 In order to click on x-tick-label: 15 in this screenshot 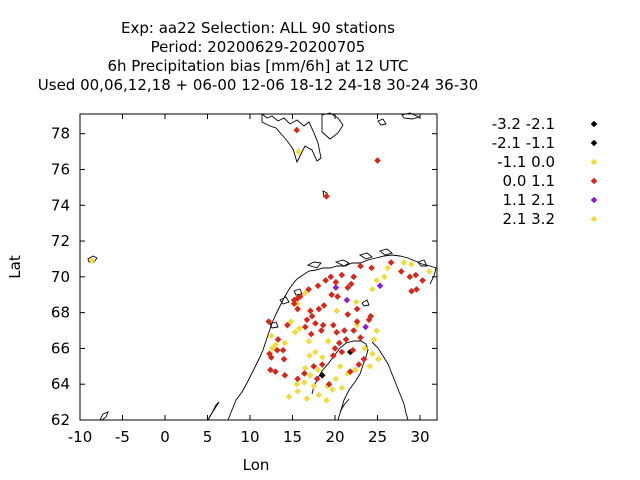, I will do `click(292, 437)`.